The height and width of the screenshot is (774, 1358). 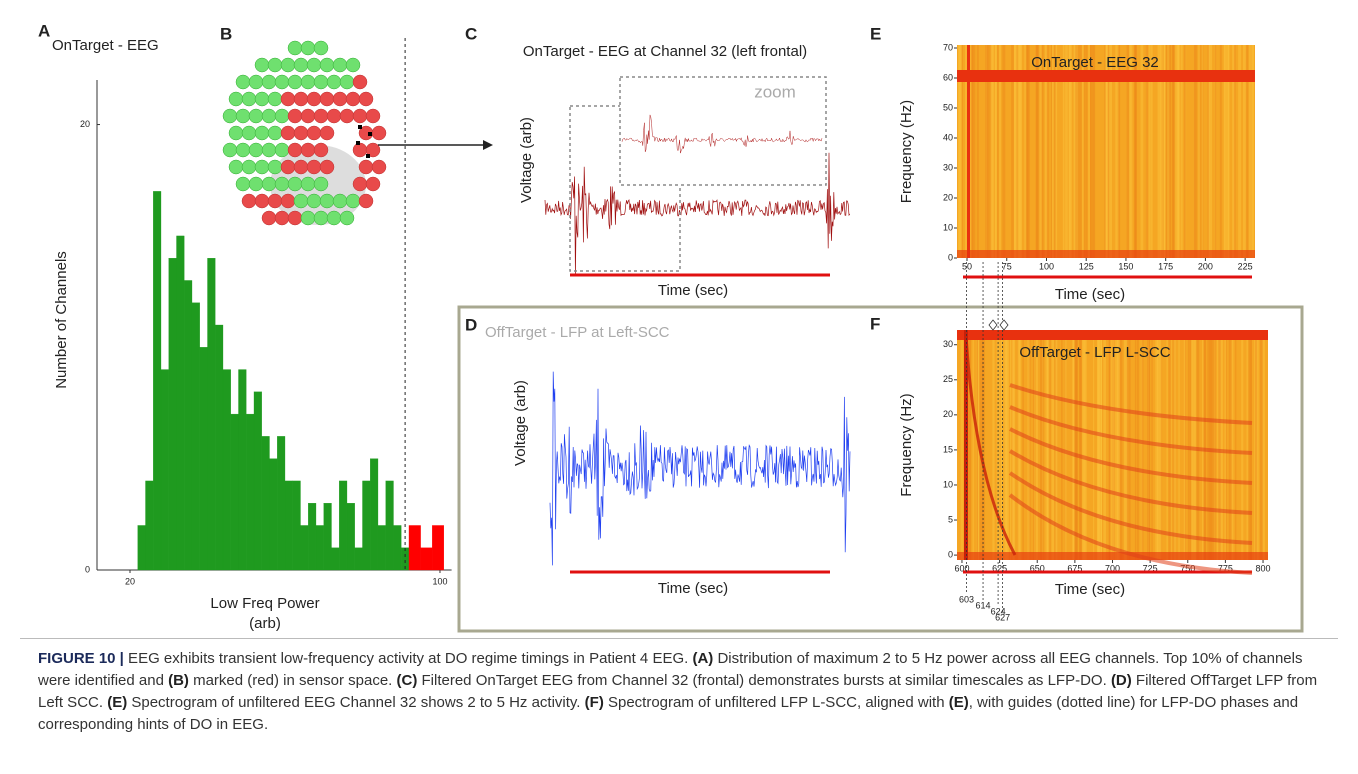 I want to click on y-axis-label: Frequency (Hz), so click(x=906, y=151).